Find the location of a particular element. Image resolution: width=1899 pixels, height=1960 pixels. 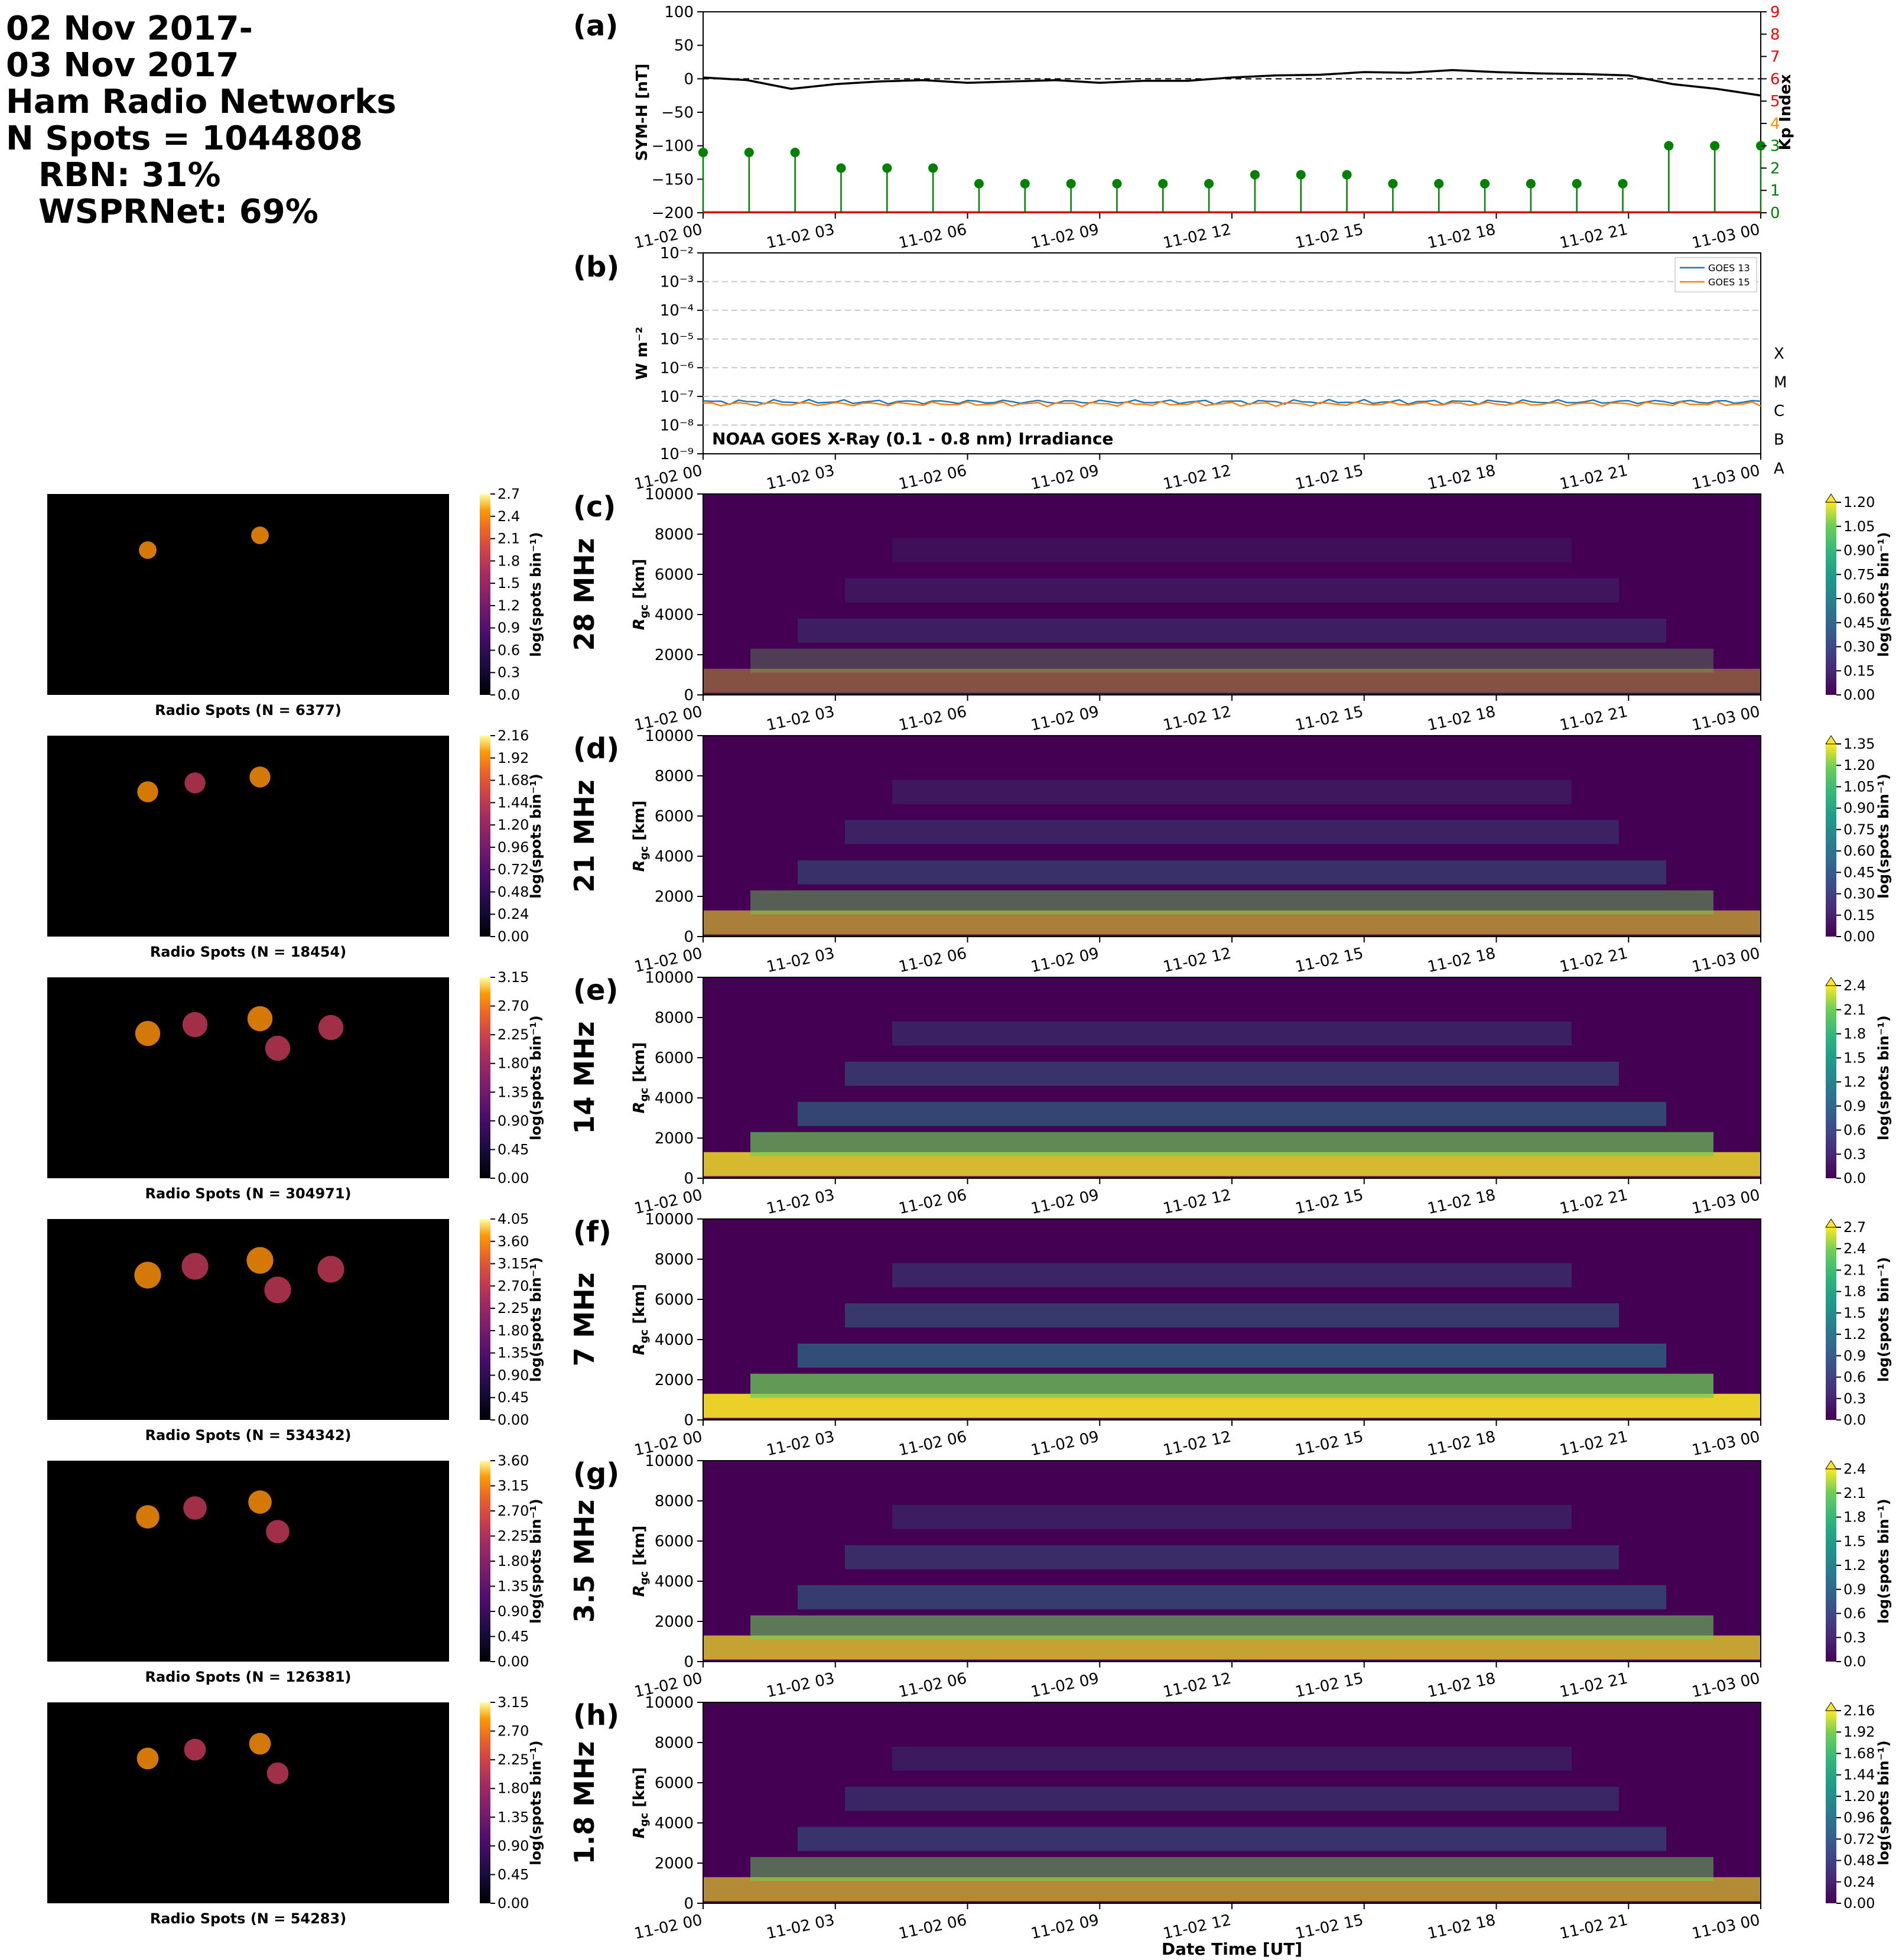

y-tick-label: 10⁻⁵ is located at coordinates (677, 340).